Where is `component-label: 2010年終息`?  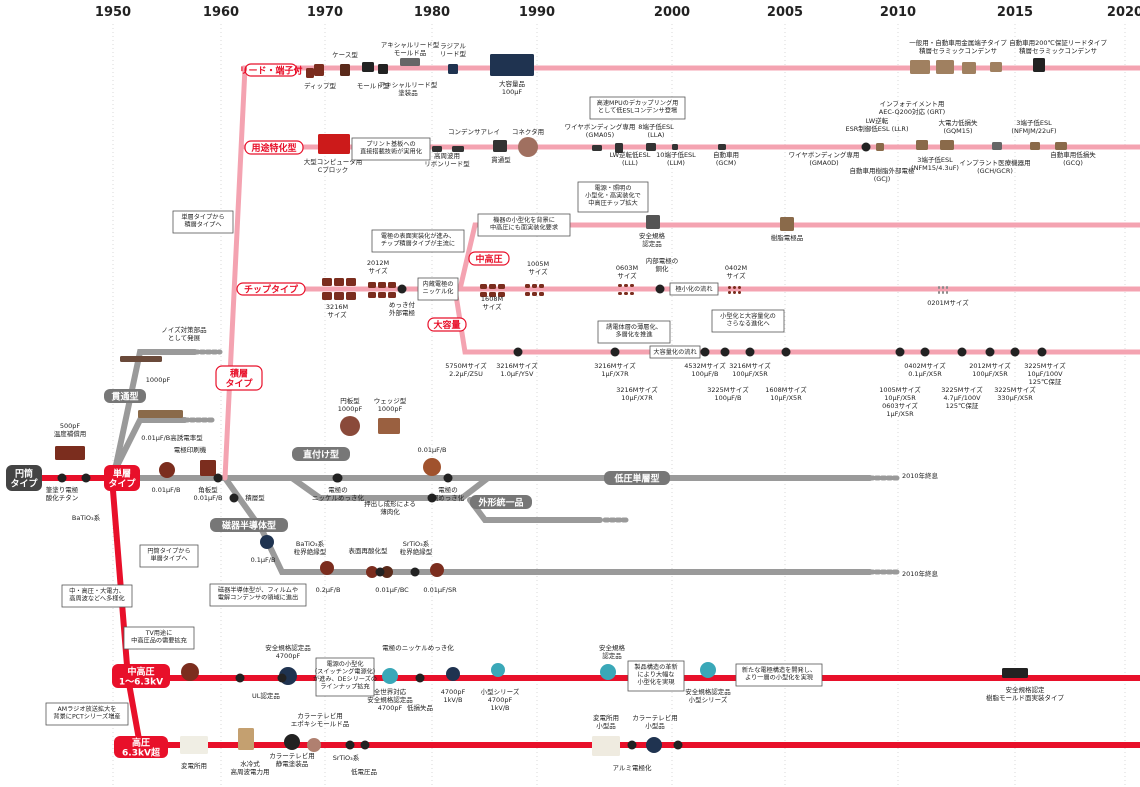 component-label: 2010年終息 is located at coordinates (920, 573).